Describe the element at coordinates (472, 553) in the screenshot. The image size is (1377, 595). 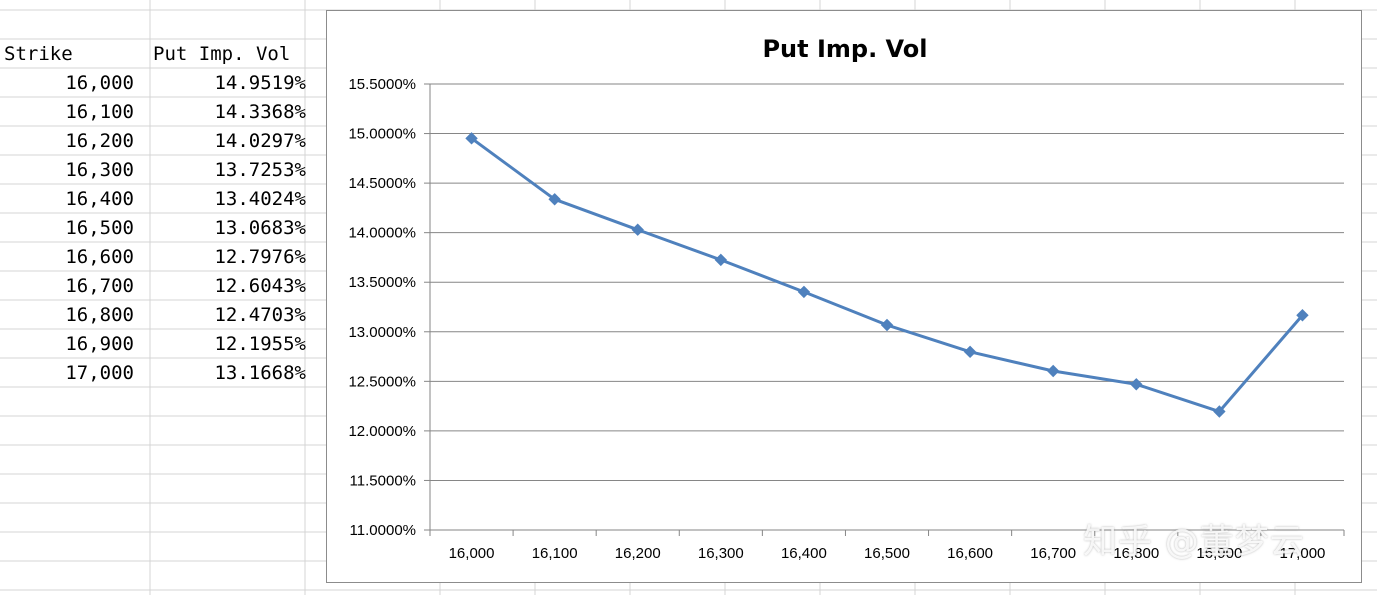
I see `x-tick-label: 16,000` at that location.